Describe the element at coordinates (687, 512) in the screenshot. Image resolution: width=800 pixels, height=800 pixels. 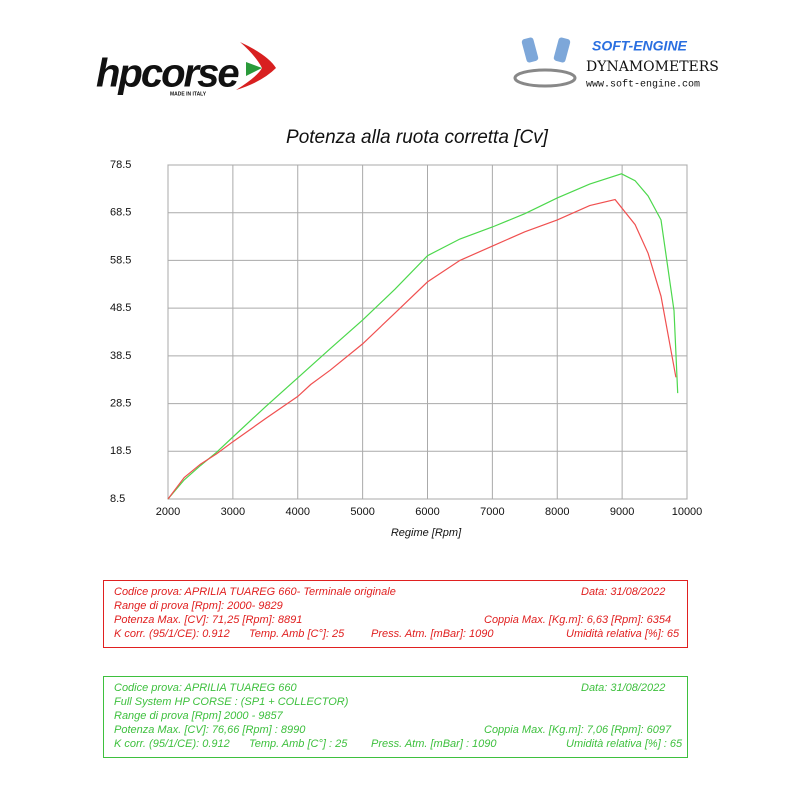
I see `x-tick-label: 10000` at that location.